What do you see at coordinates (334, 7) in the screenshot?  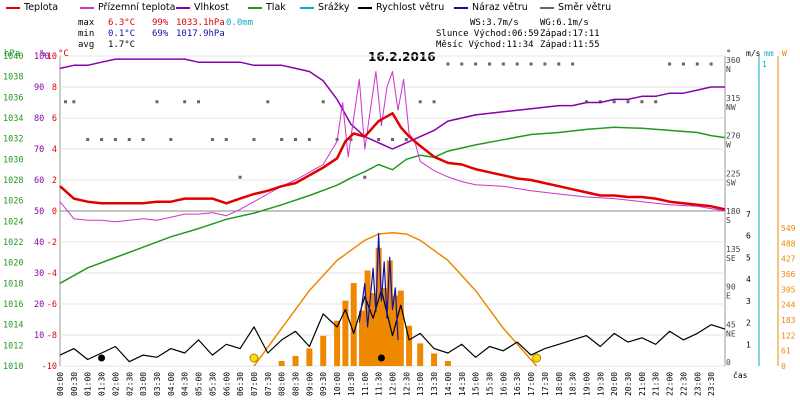 I see `legend-label: Srážky` at bounding box center [334, 7].